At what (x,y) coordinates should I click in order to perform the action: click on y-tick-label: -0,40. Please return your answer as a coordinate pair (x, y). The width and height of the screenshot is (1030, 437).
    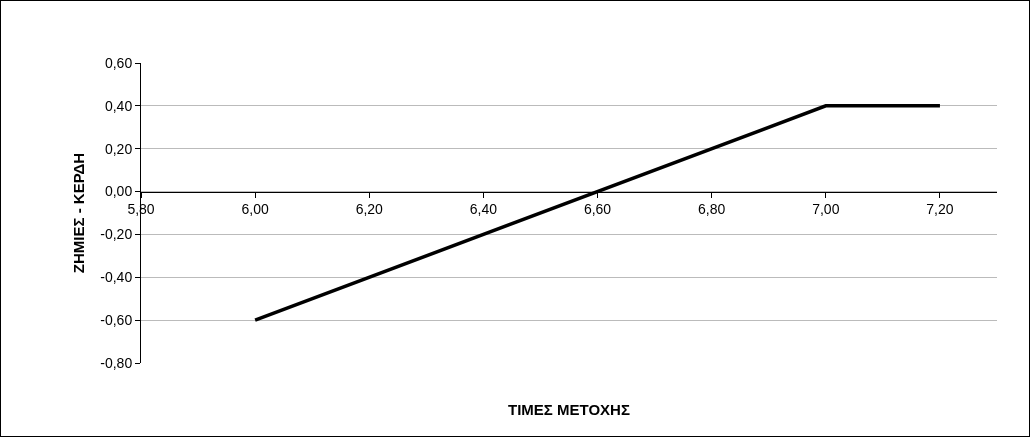
    Looking at the image, I should click on (116, 277).